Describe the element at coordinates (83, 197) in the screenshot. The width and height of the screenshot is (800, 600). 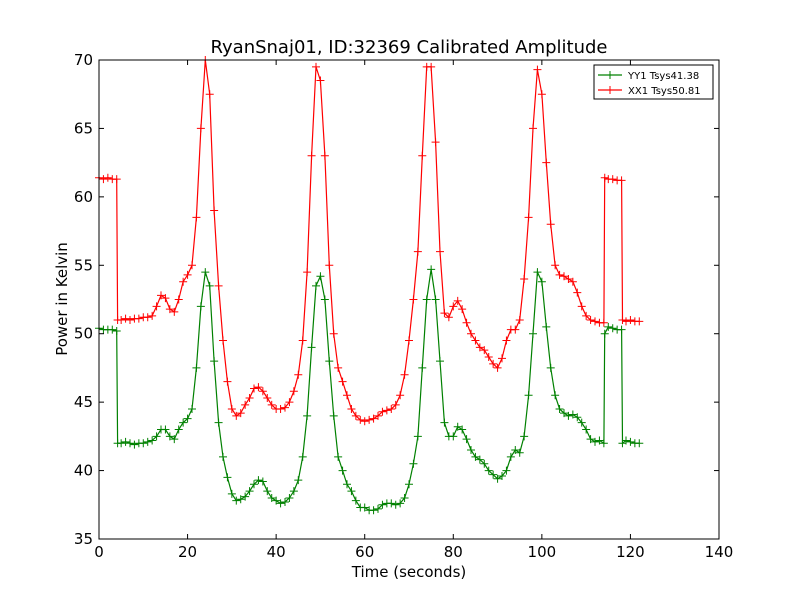
I see `y-tick-label: 60` at that location.